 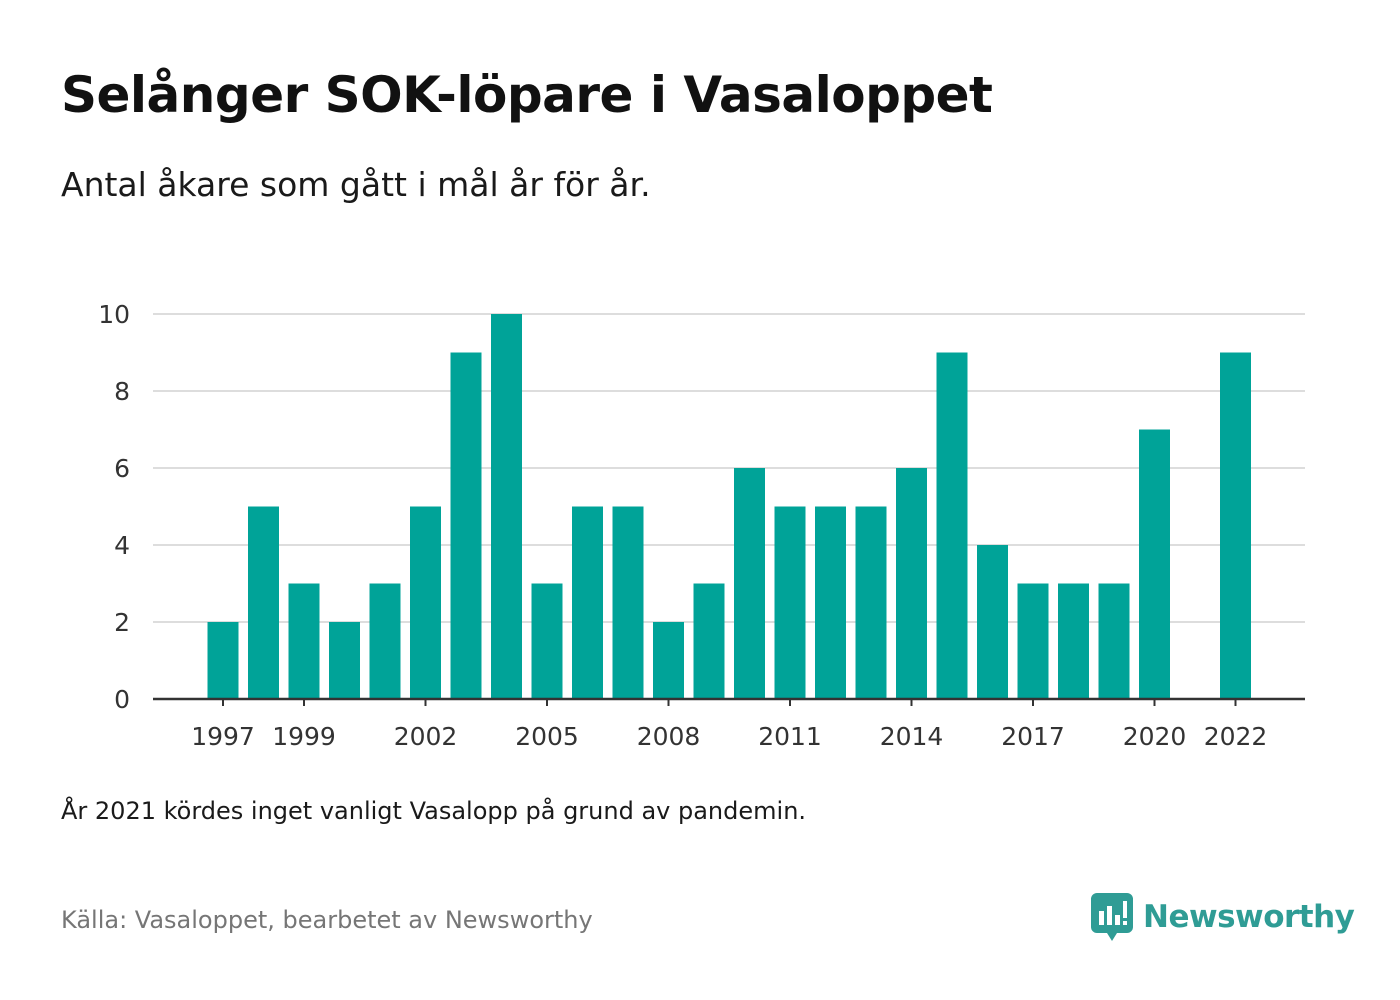 What do you see at coordinates (122, 468) in the screenshot?
I see `y-tick-label: 6` at bounding box center [122, 468].